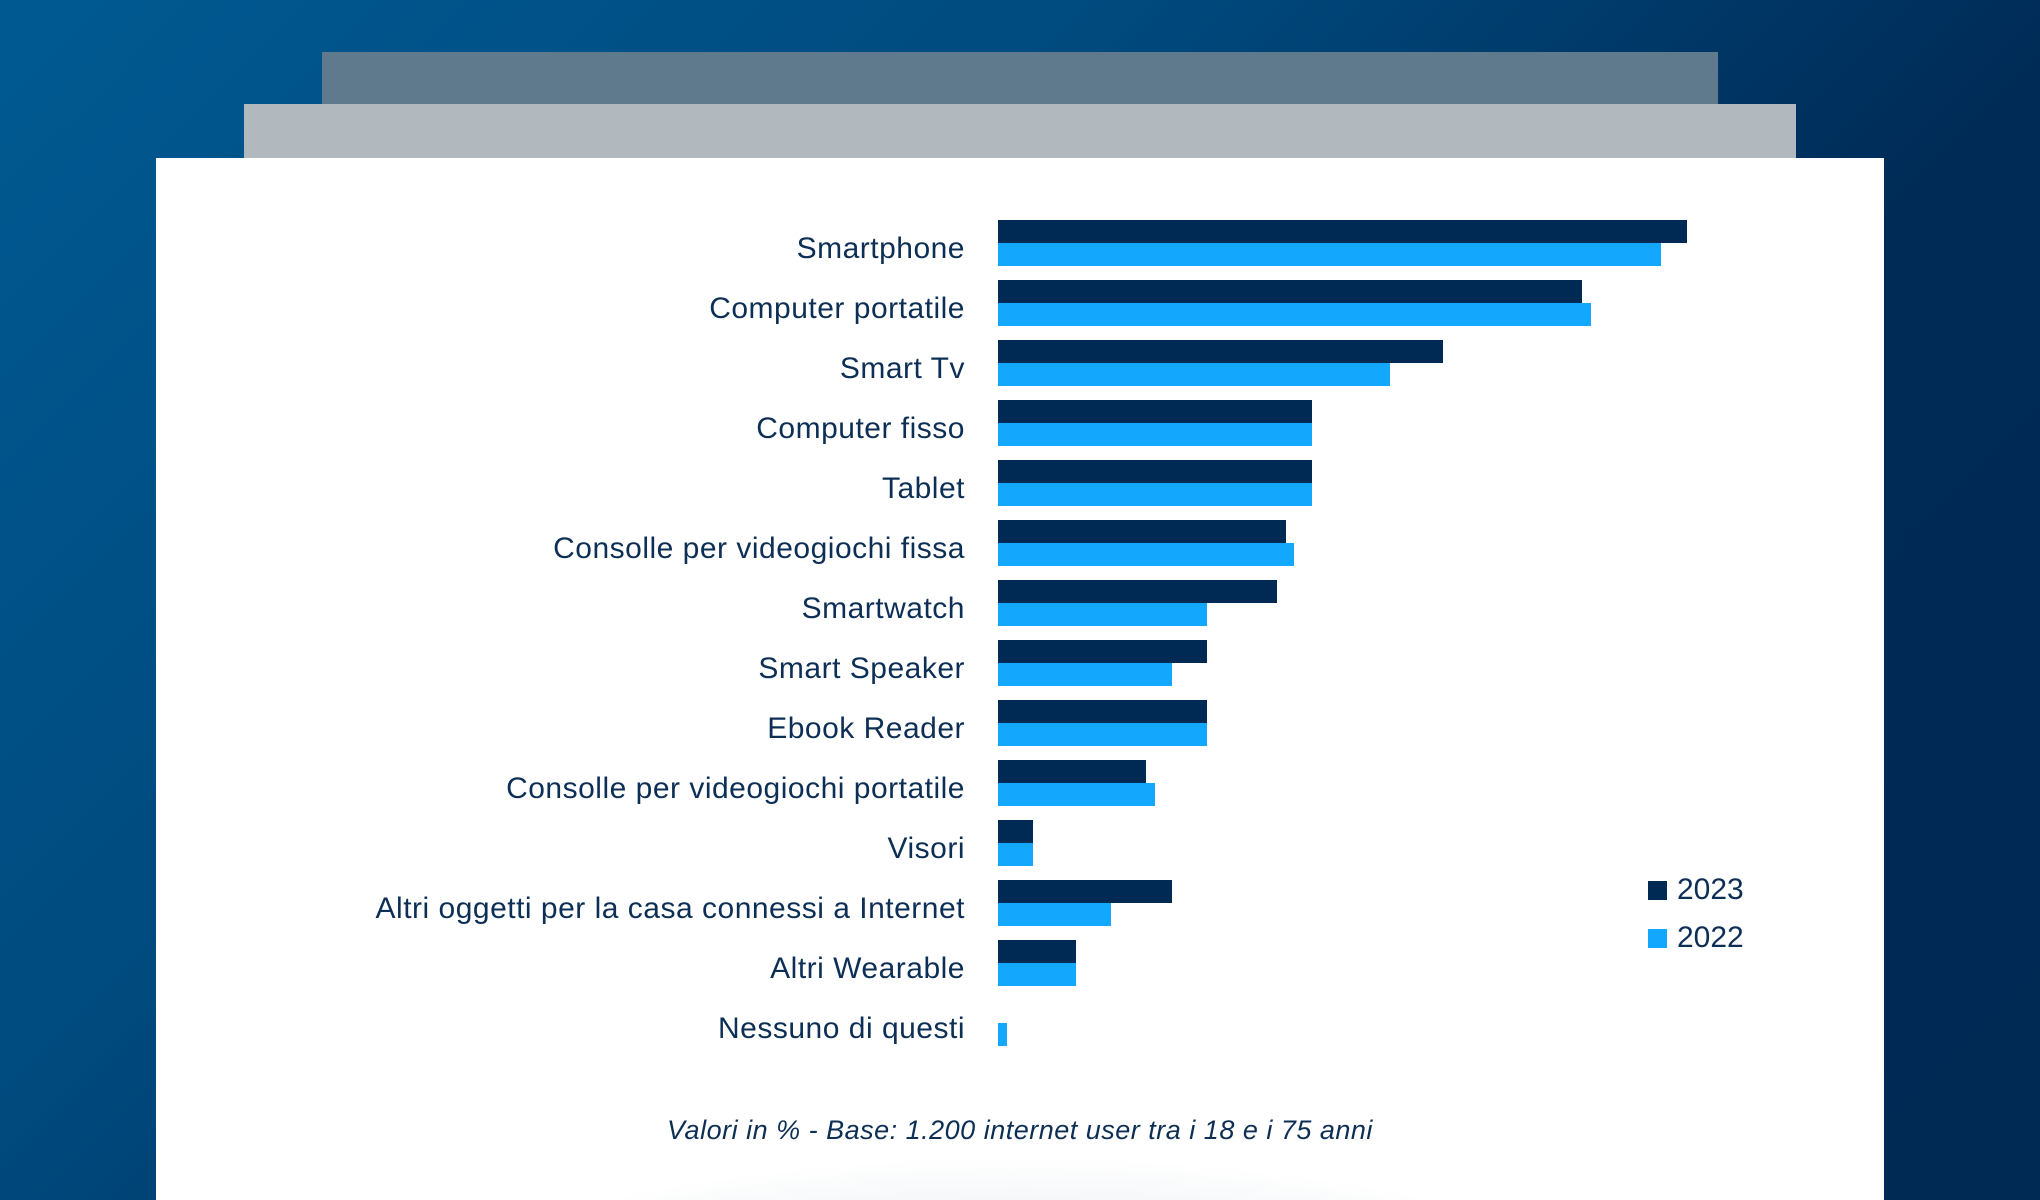 This screenshot has height=1200, width=2040. I want to click on chart-row: Consolle per videogiochi fissa, so click(1020, 550).